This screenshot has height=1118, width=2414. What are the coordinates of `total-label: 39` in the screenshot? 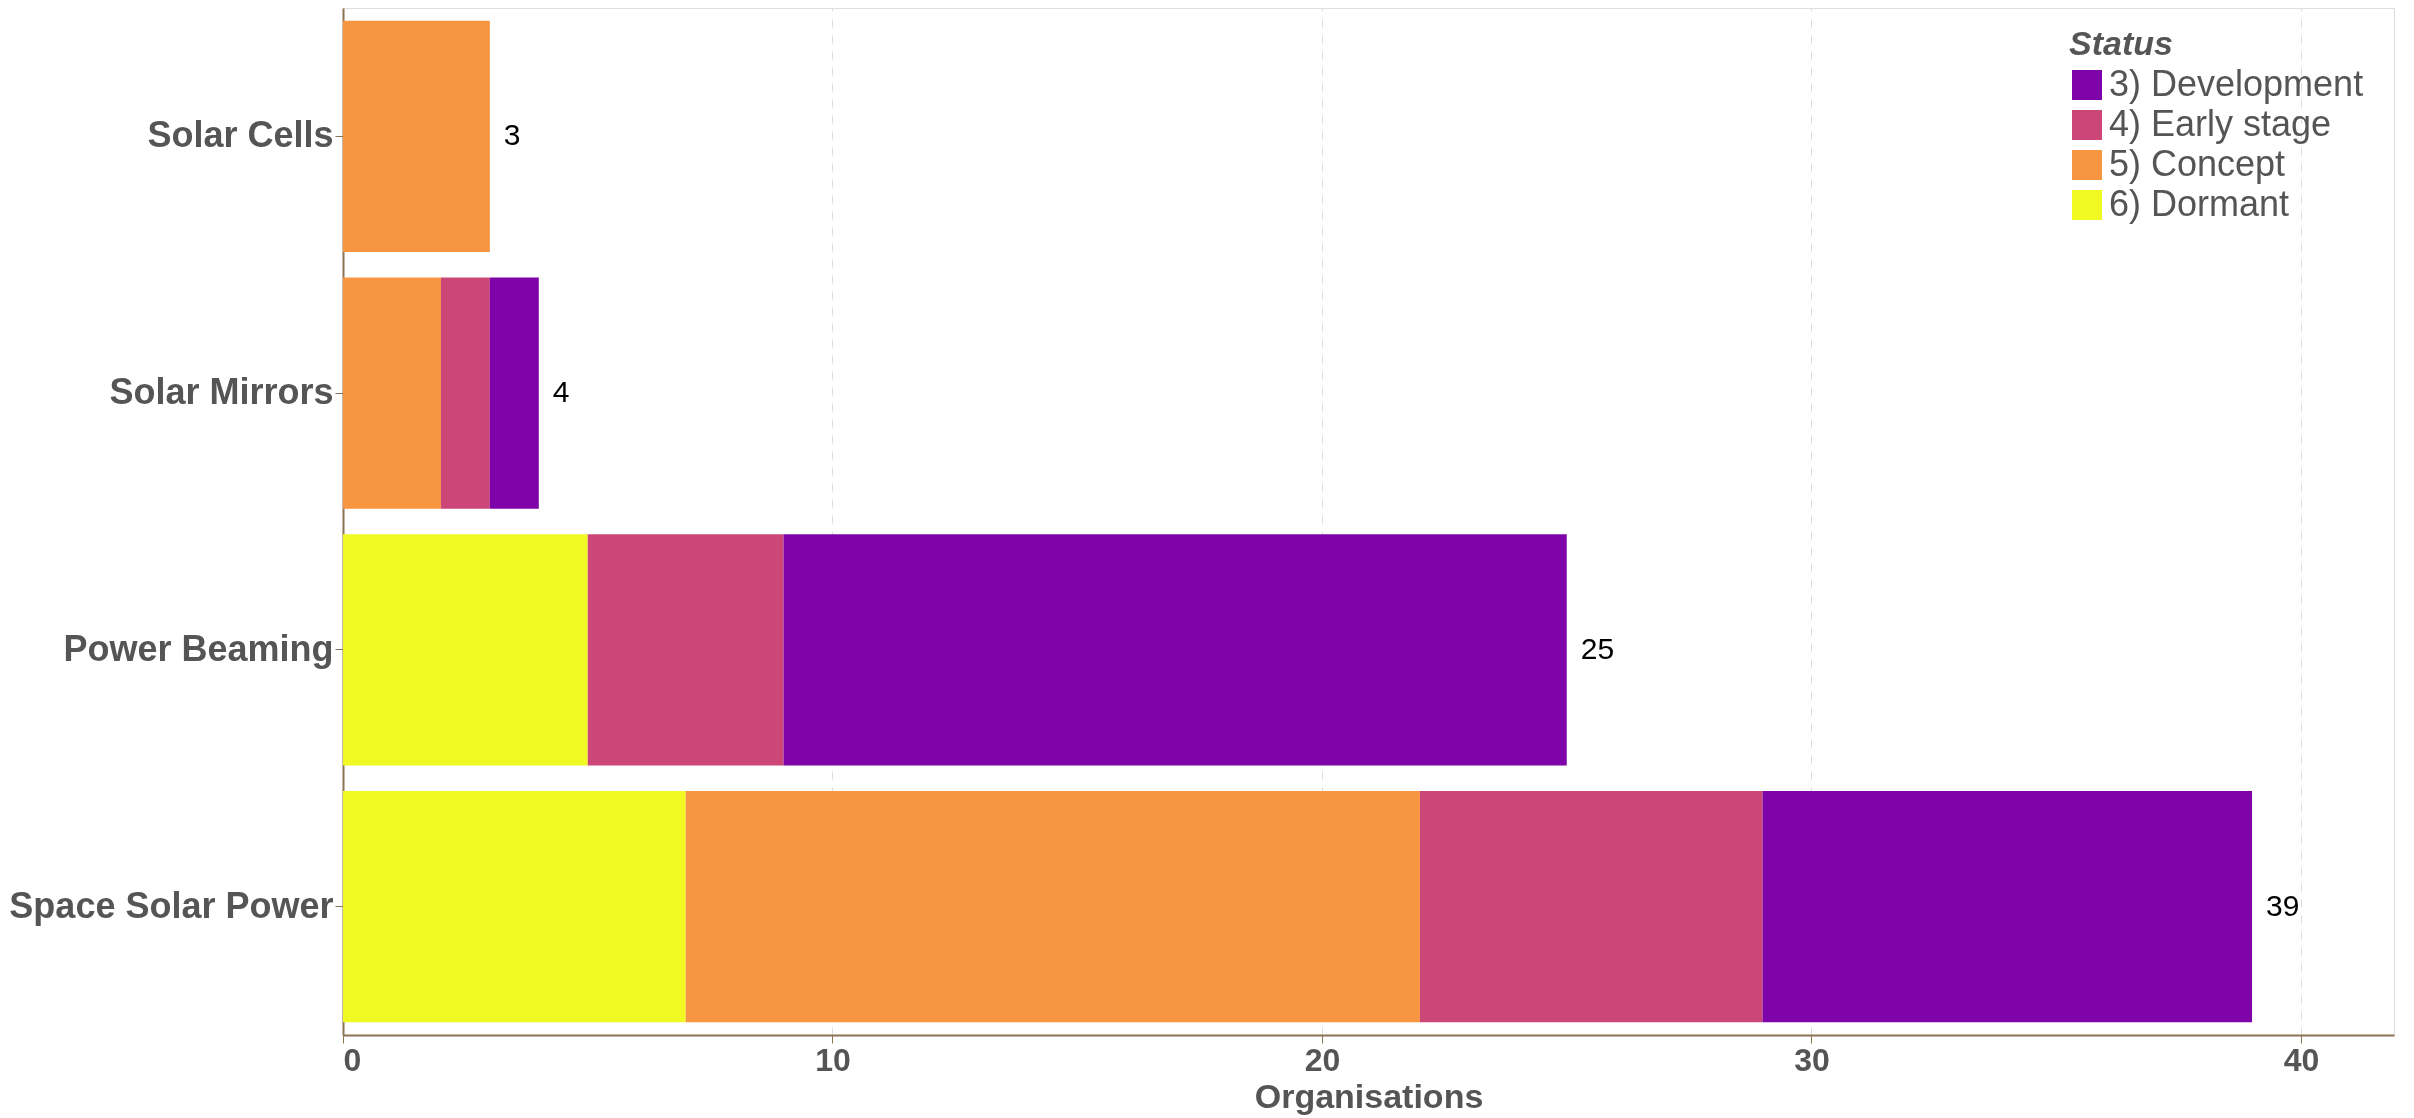 It's located at (2283, 905).